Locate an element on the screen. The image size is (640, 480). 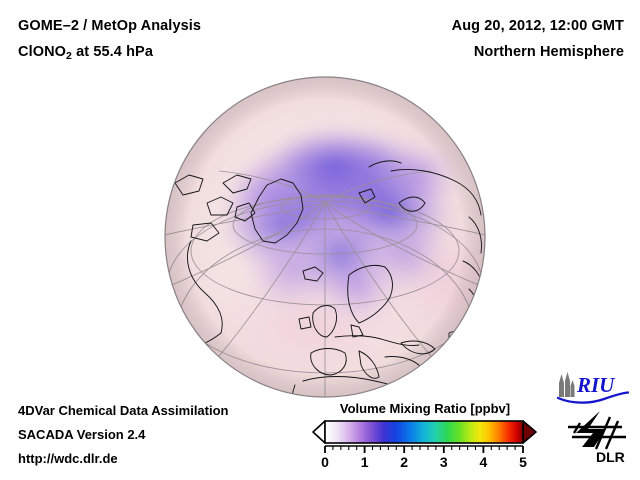
data-center-url: http://wdc.dlr.de is located at coordinates (68, 458).